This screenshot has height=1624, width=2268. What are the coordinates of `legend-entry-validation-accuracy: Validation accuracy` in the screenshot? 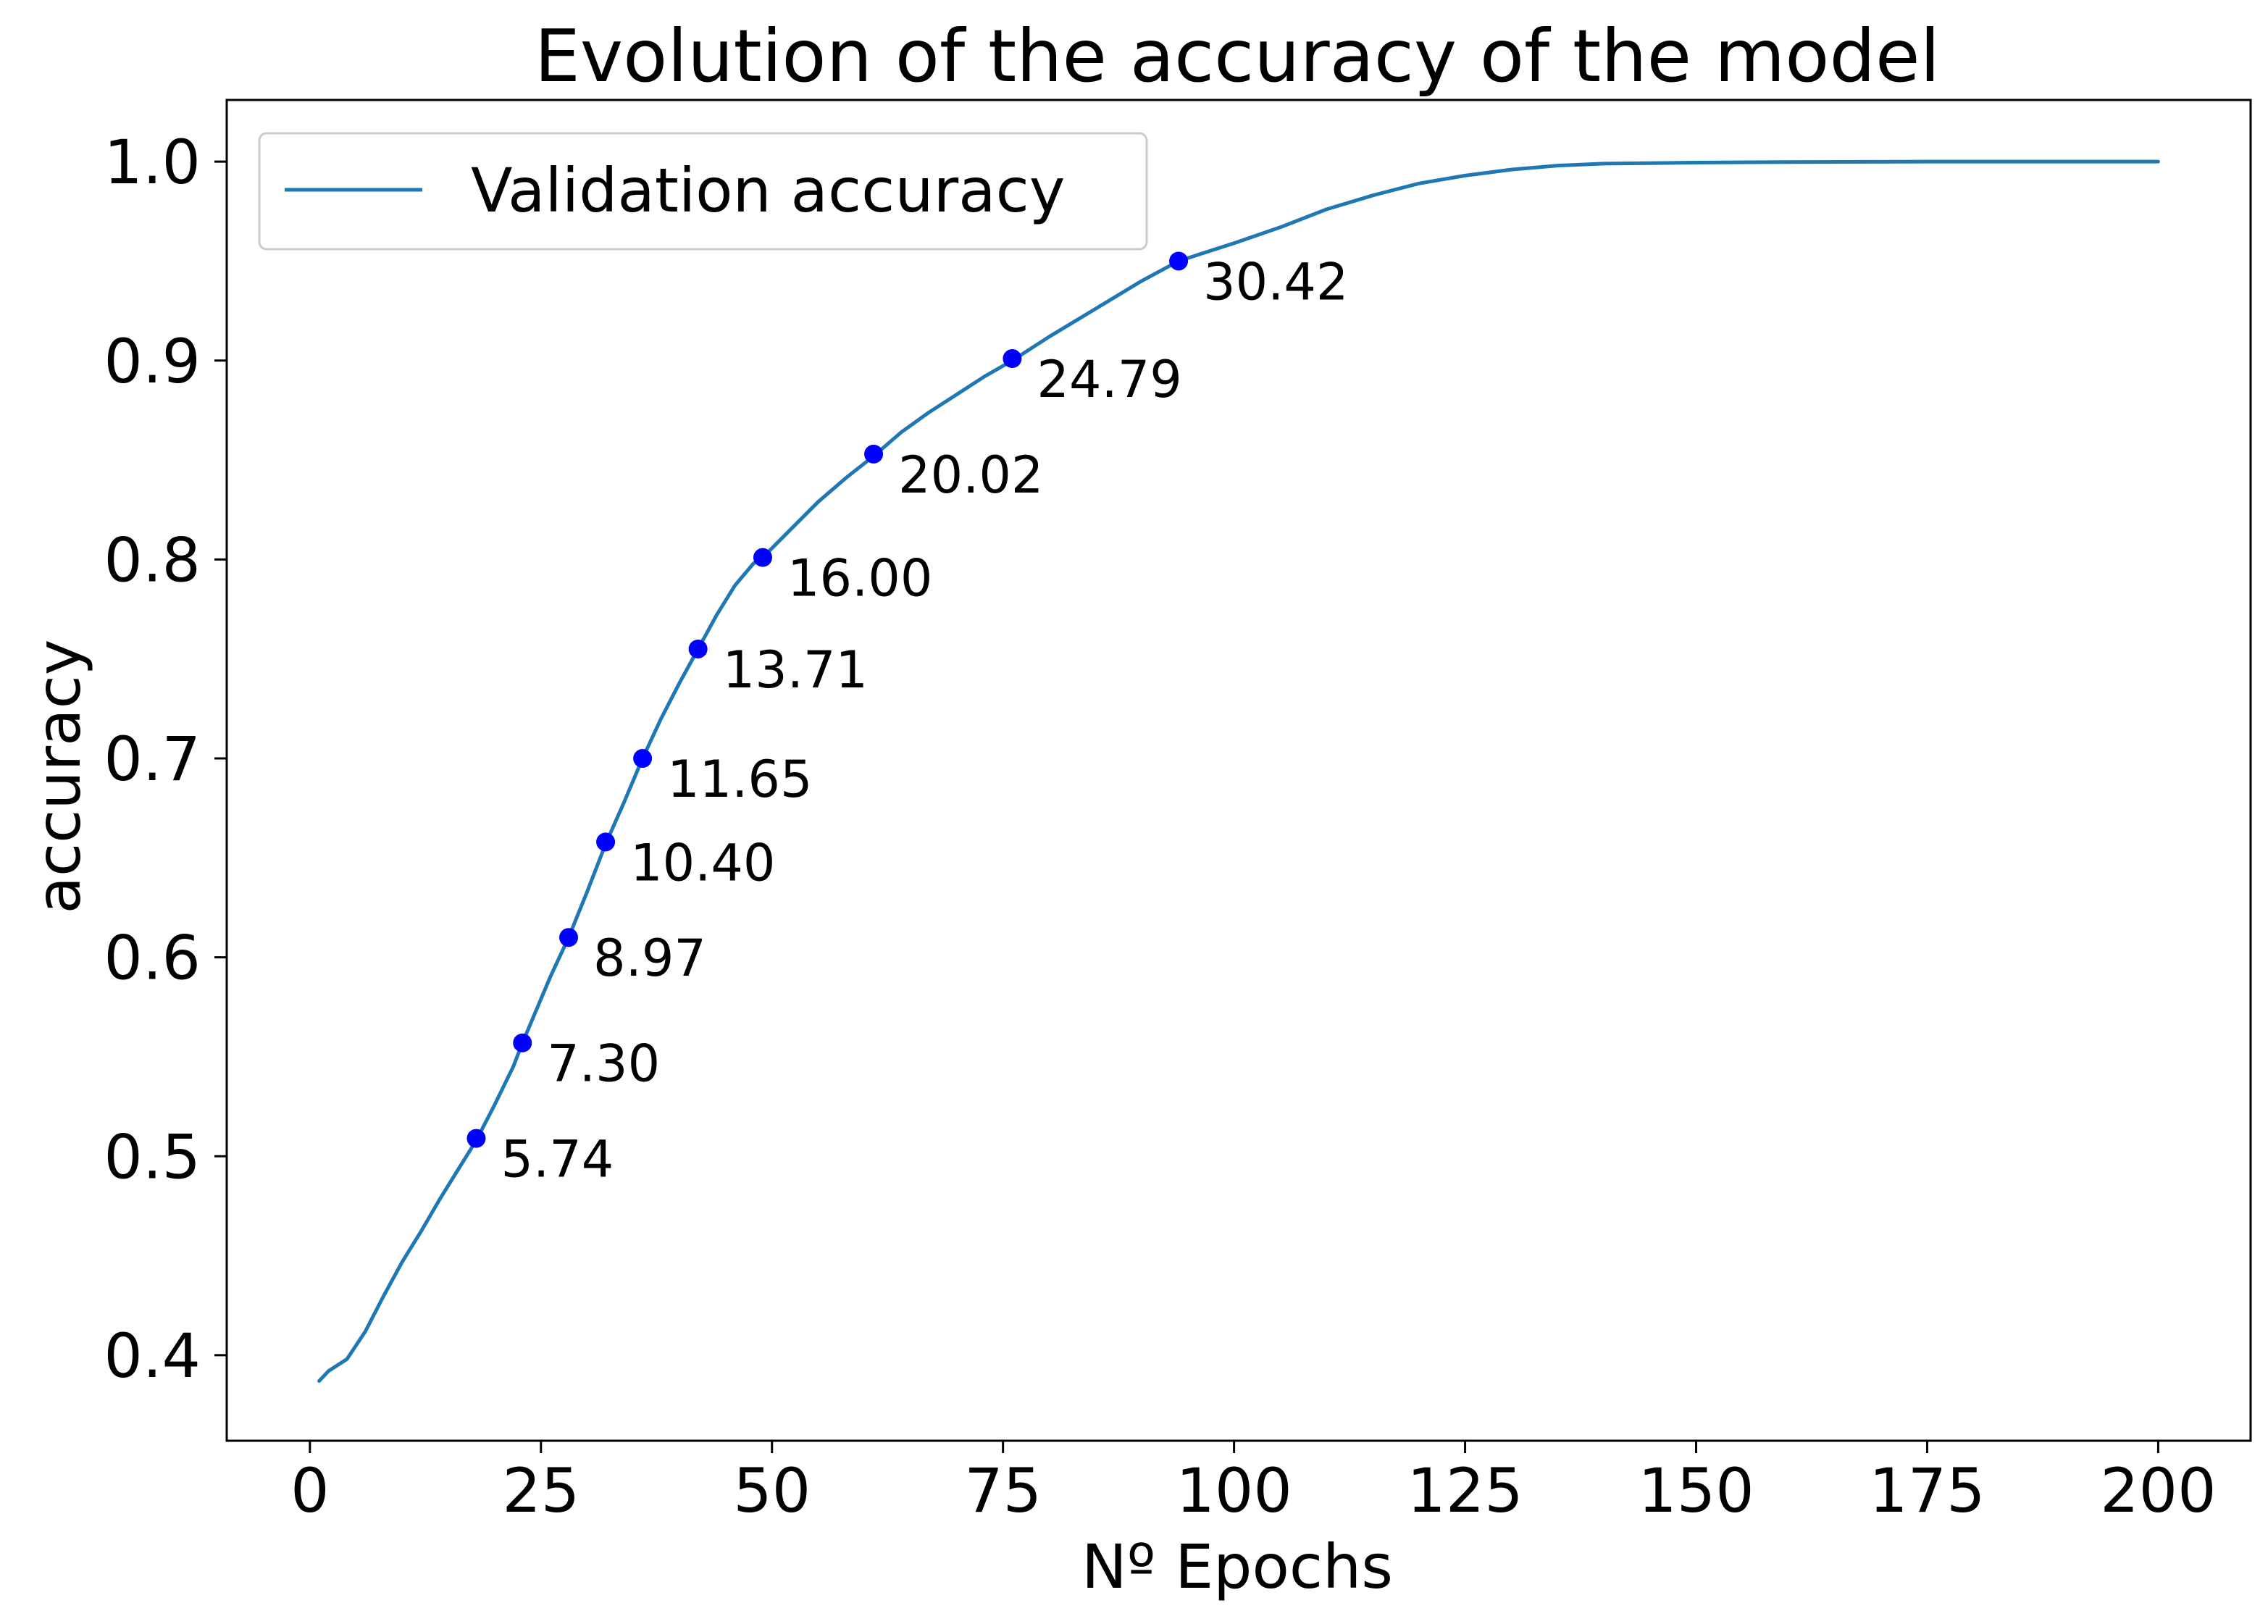 It's located at (768, 190).